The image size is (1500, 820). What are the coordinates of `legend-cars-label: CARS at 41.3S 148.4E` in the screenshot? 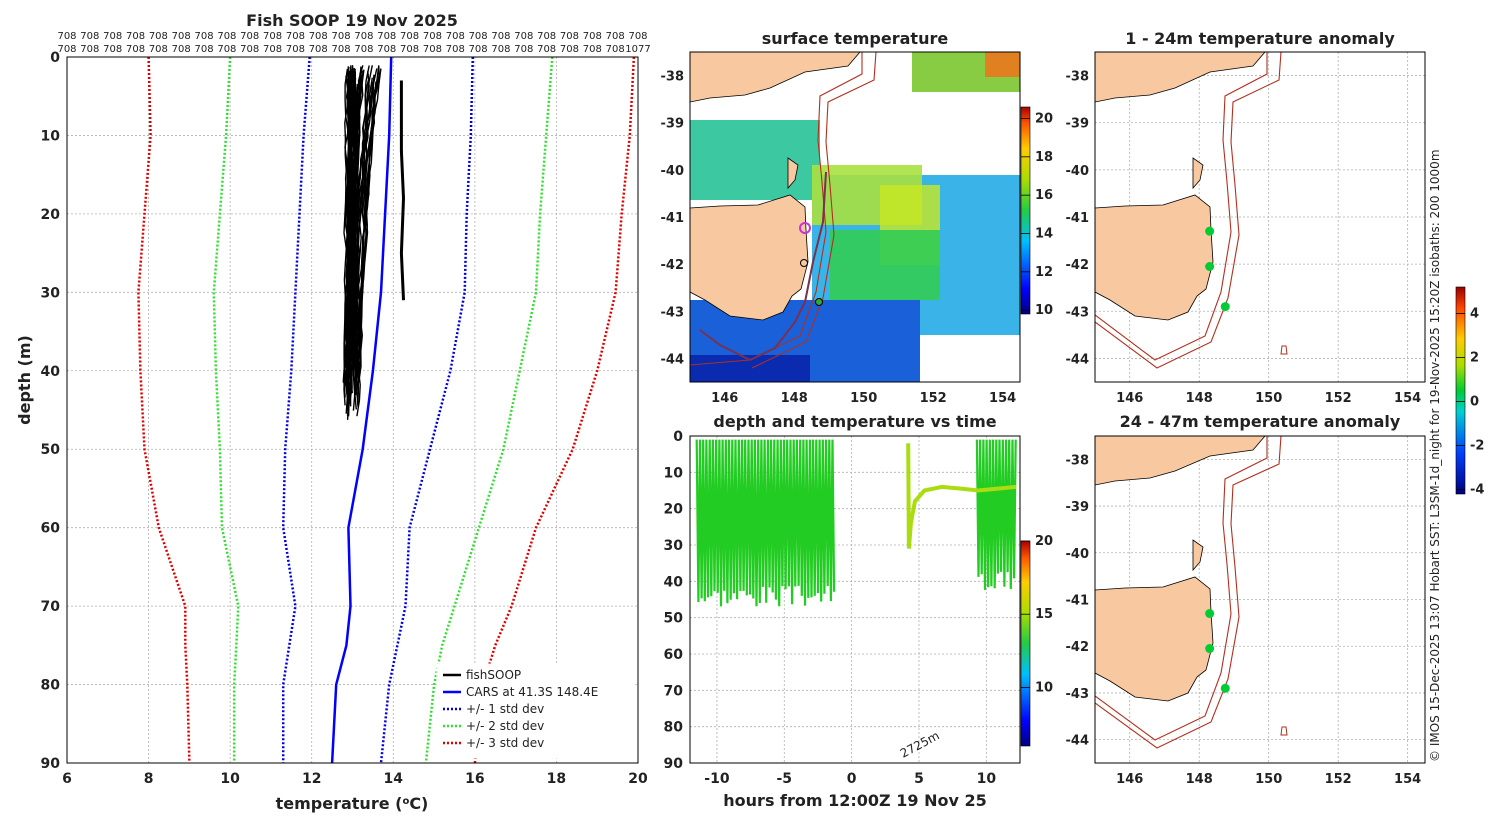 It's located at (532, 692).